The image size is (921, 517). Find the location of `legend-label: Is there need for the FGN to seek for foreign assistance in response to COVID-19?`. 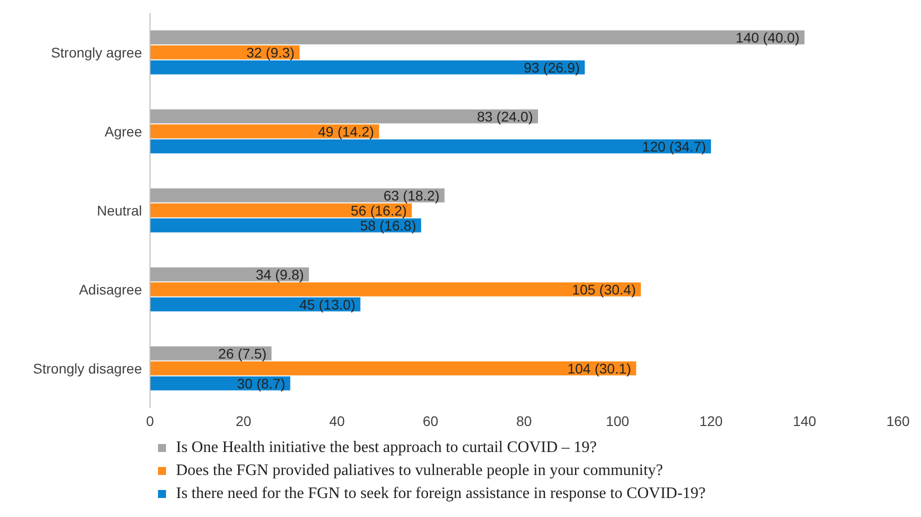

legend-label: Is there need for the FGN to seek for foreign assistance in response to COVID-19? is located at coordinates (441, 493).